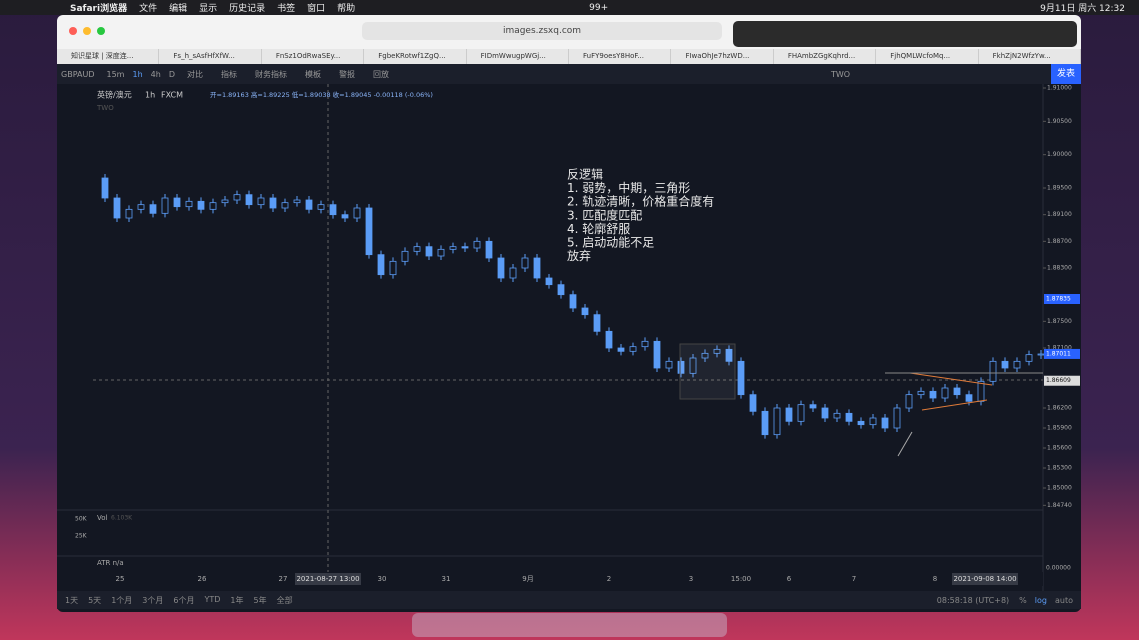 The image size is (1139, 640). I want to click on menu-item: 窗口, so click(316, 9).